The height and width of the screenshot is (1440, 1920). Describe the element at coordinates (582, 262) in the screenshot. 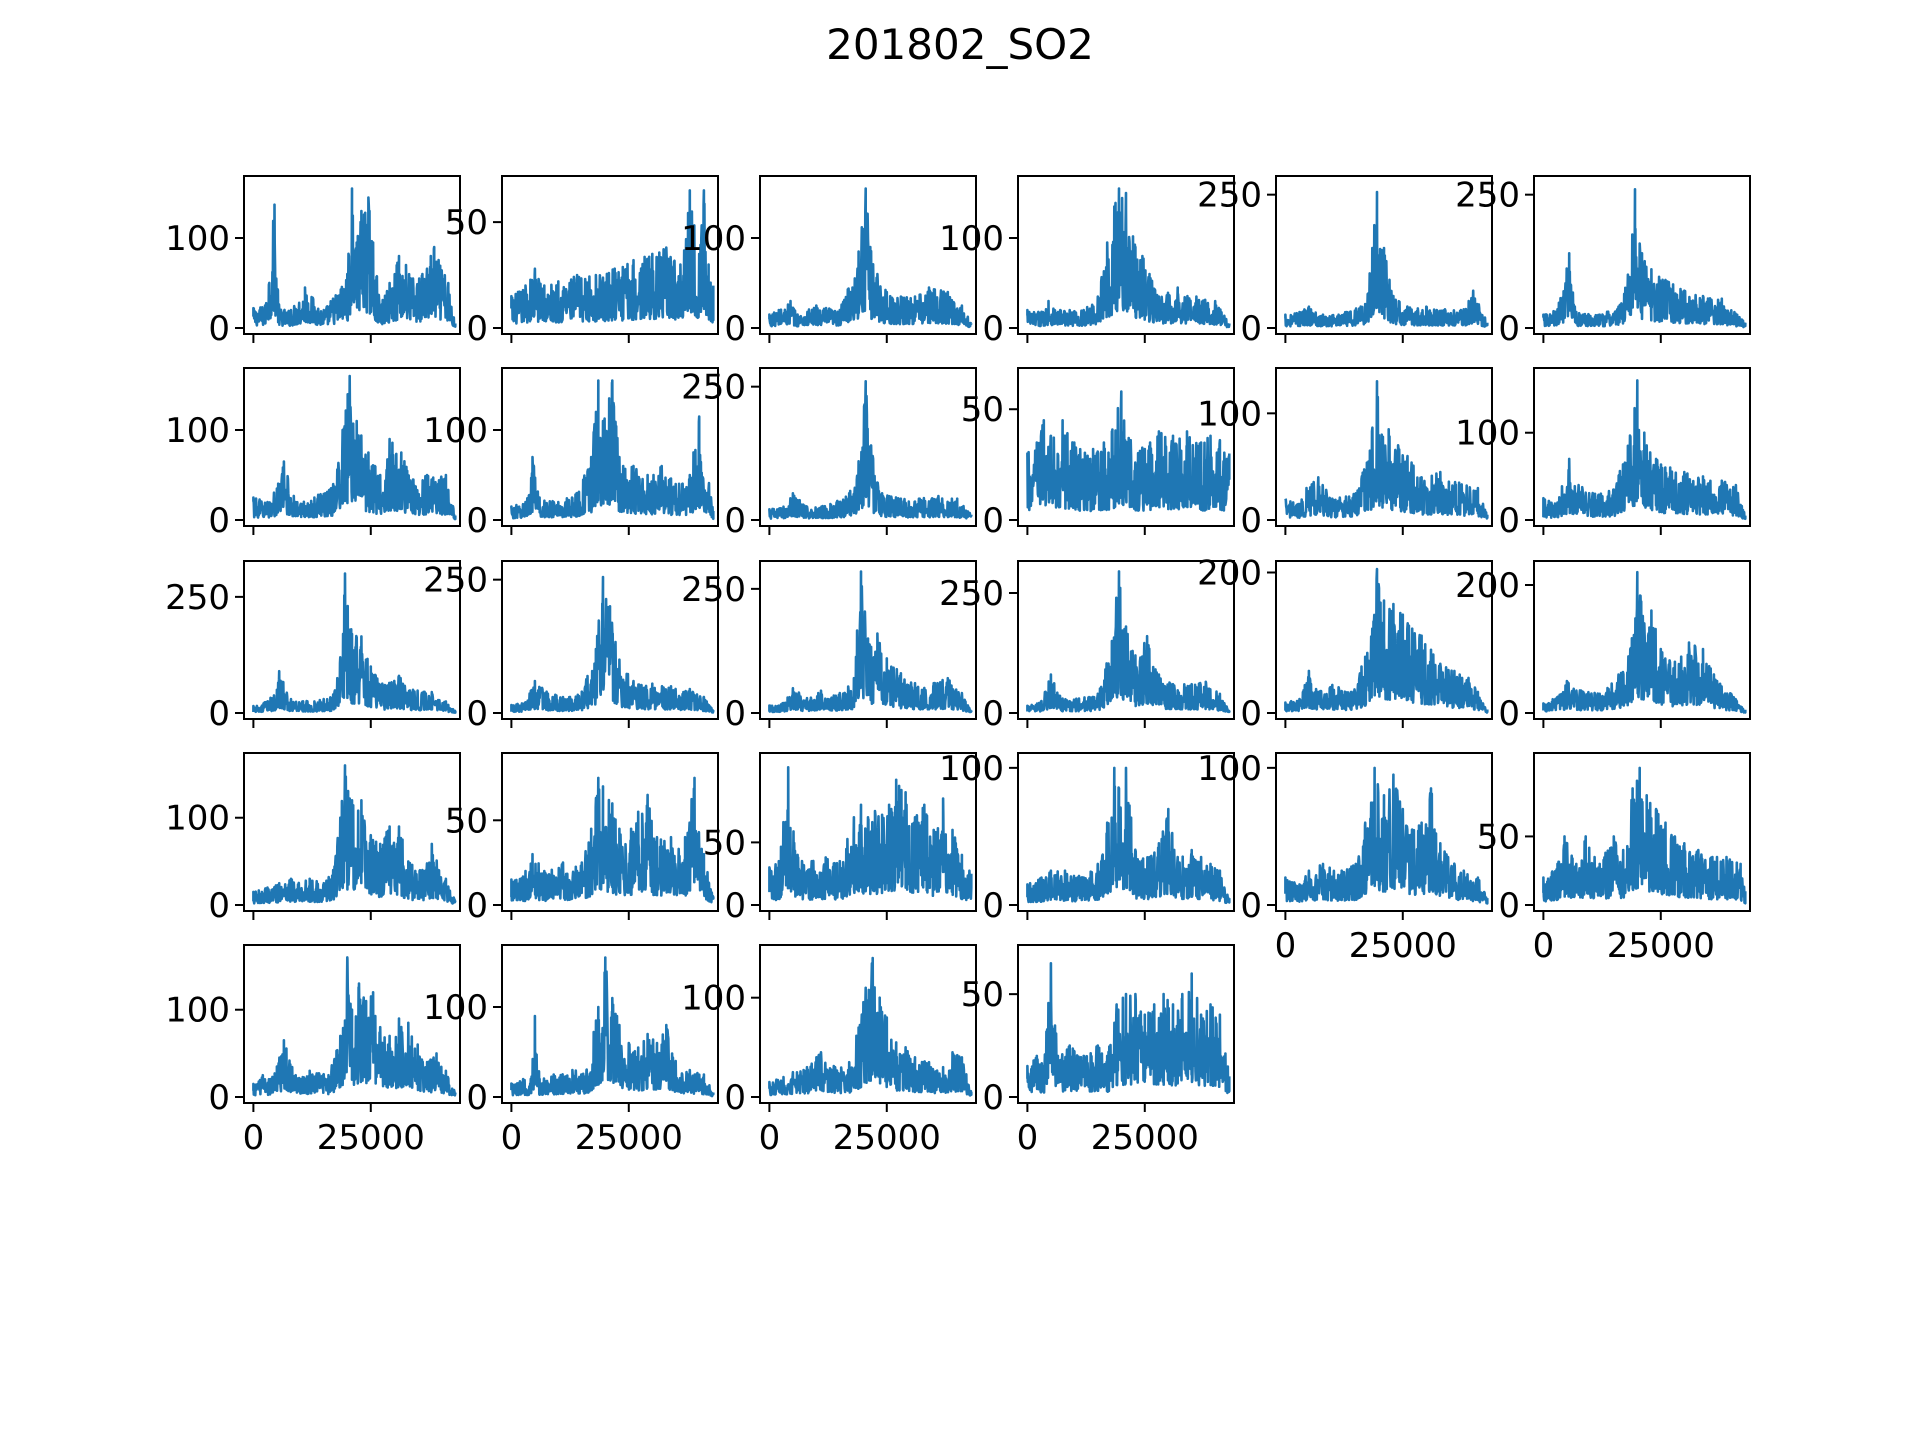

I see `subplot-2: 0 50` at that location.